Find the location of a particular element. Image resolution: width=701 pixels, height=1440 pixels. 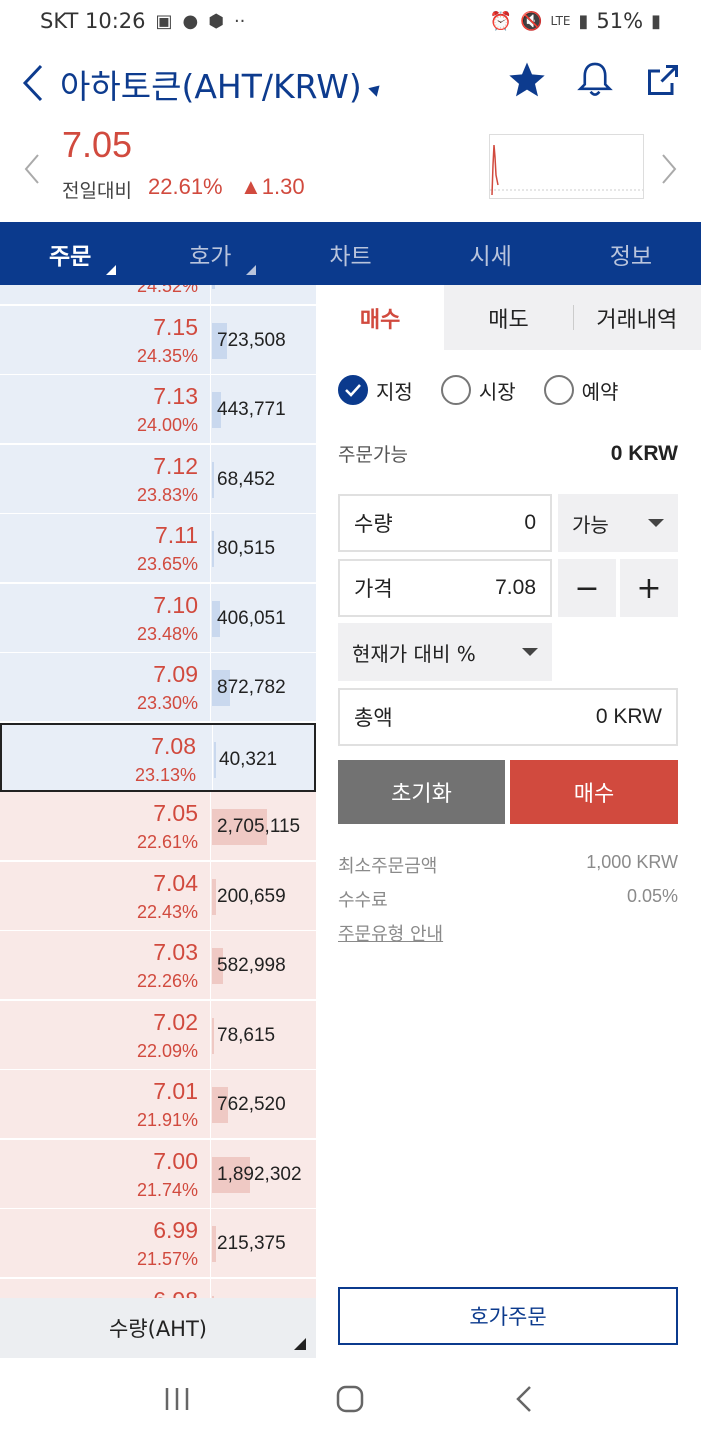

share-button is located at coordinates (663, 80).